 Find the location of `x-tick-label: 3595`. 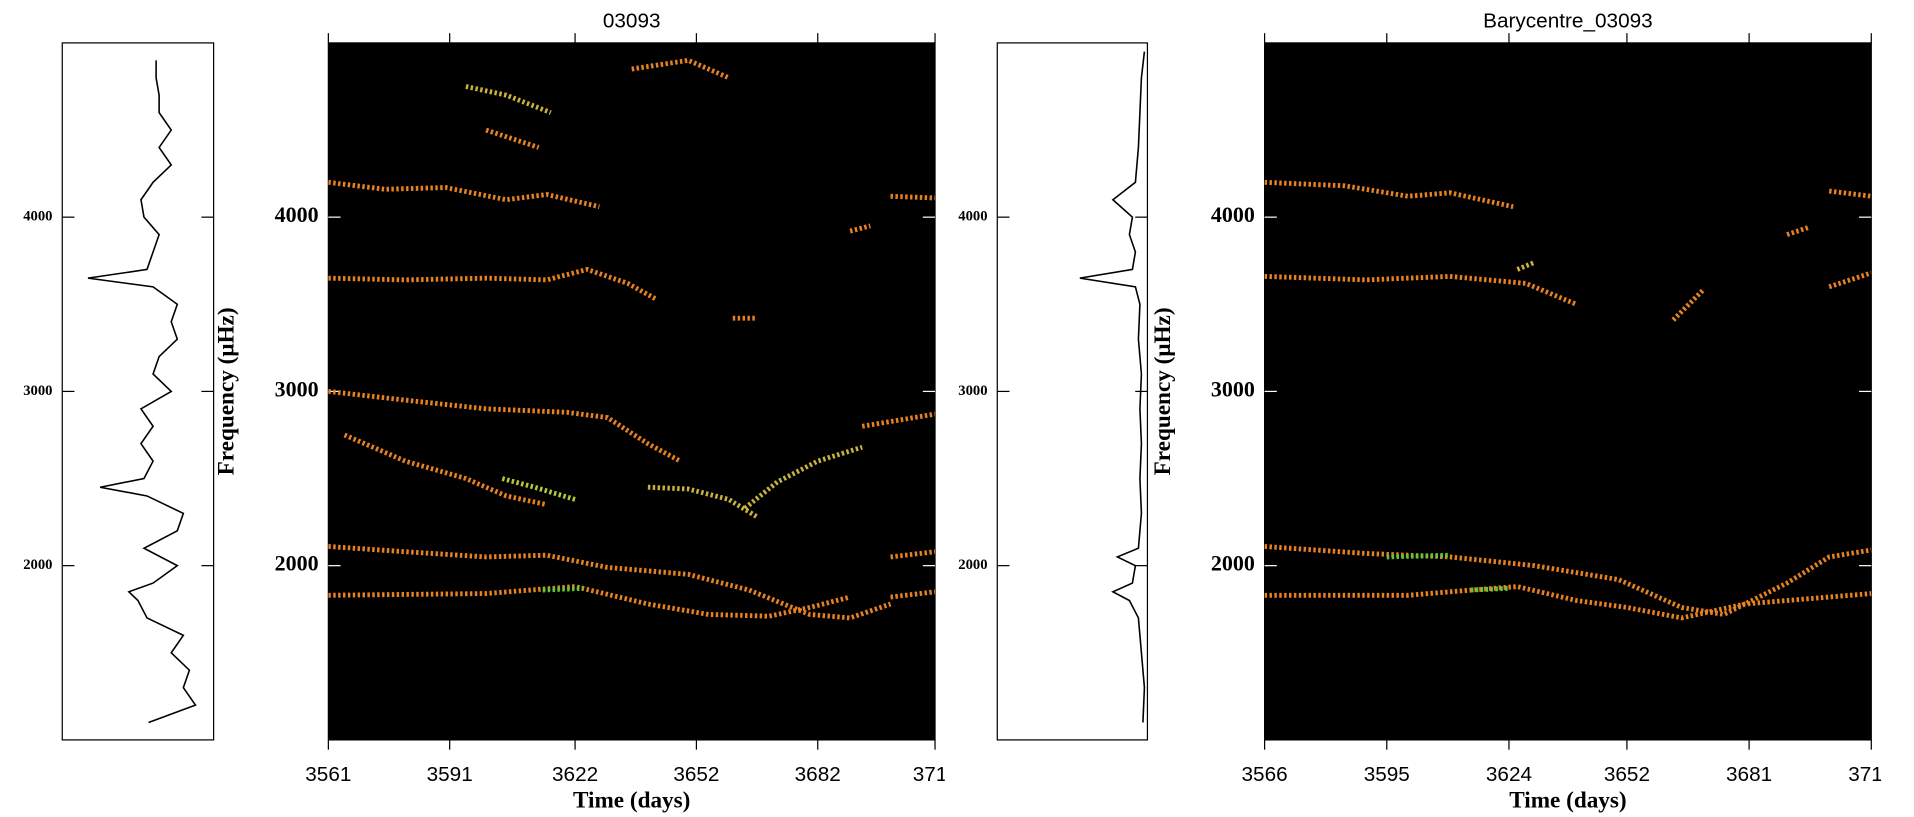

x-tick-label: 3595 is located at coordinates (1387, 774).